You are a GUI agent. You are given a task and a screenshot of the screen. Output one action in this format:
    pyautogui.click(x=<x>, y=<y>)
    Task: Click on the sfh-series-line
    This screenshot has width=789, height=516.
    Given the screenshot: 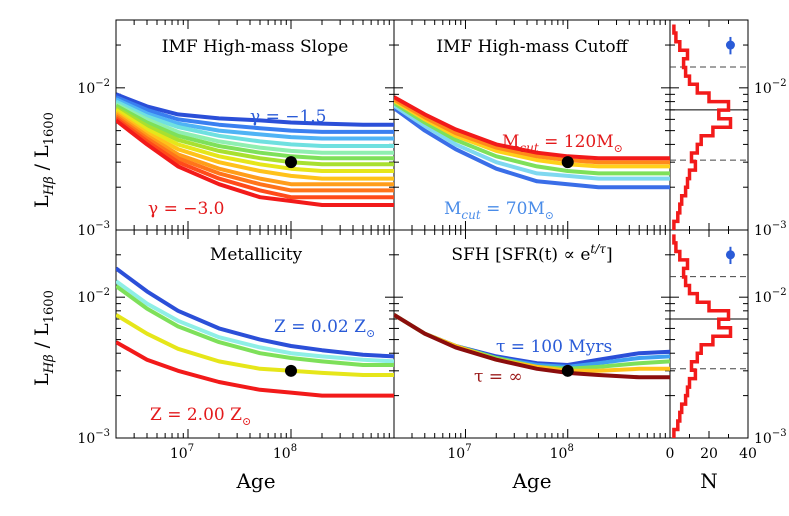 What is the action you would take?
    pyautogui.click(x=532, y=346)
    